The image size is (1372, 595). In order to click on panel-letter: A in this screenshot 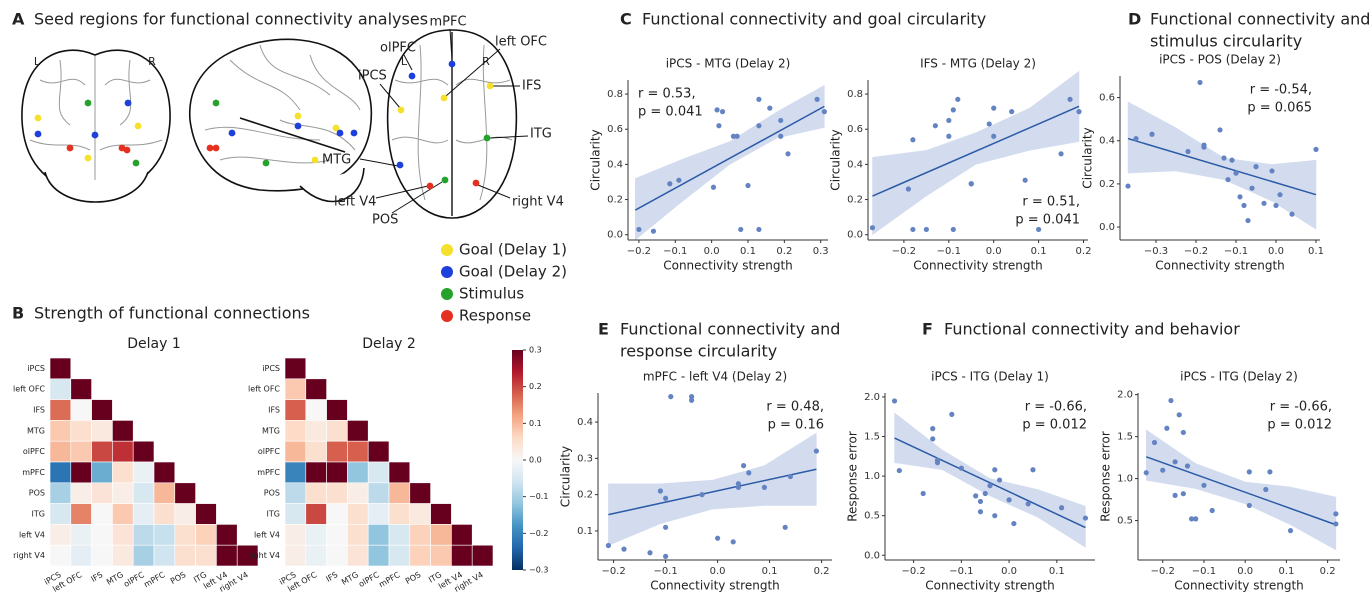, I will do `click(18, 19)`.